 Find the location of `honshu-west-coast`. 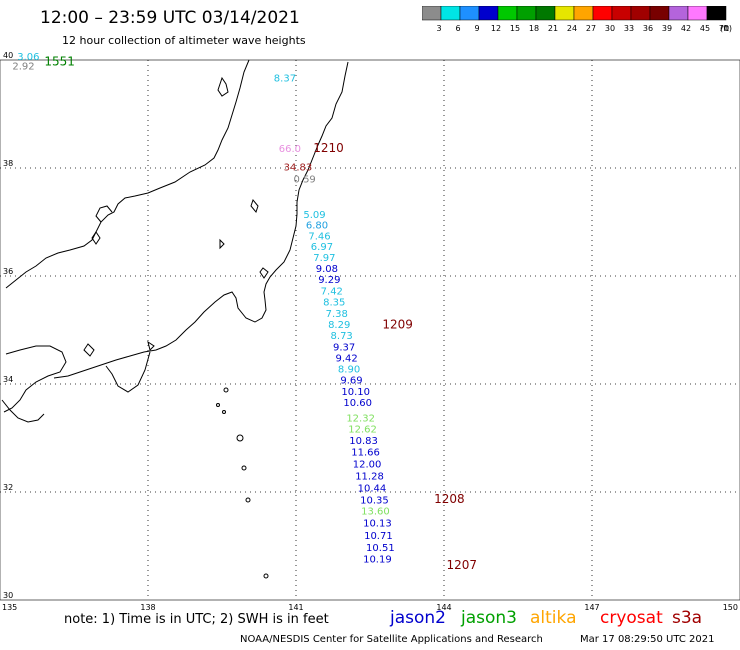

honshu-west-coast is located at coordinates (127, 174).